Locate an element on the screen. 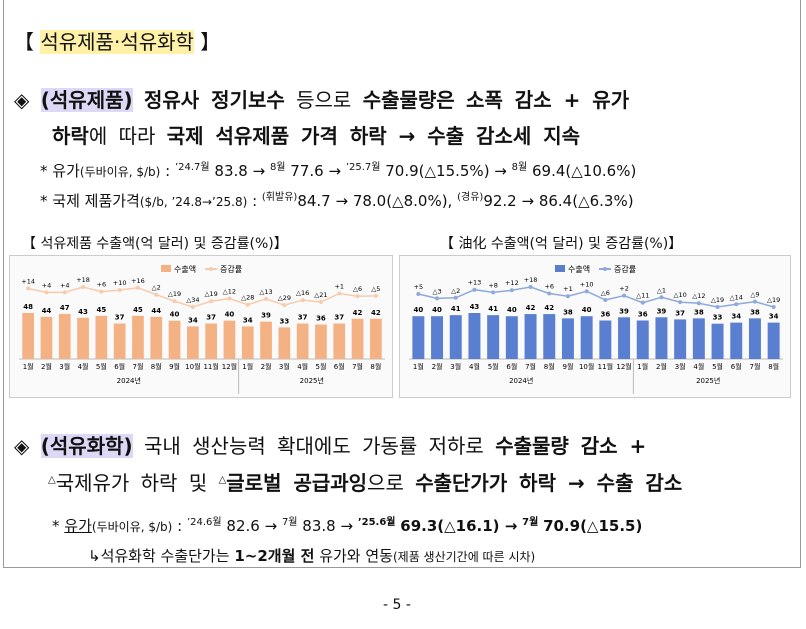  section-line: 하락에 따라 국제 석유제품 가격 하락 → 수출 감소세 지속 is located at coordinates (316, 134).